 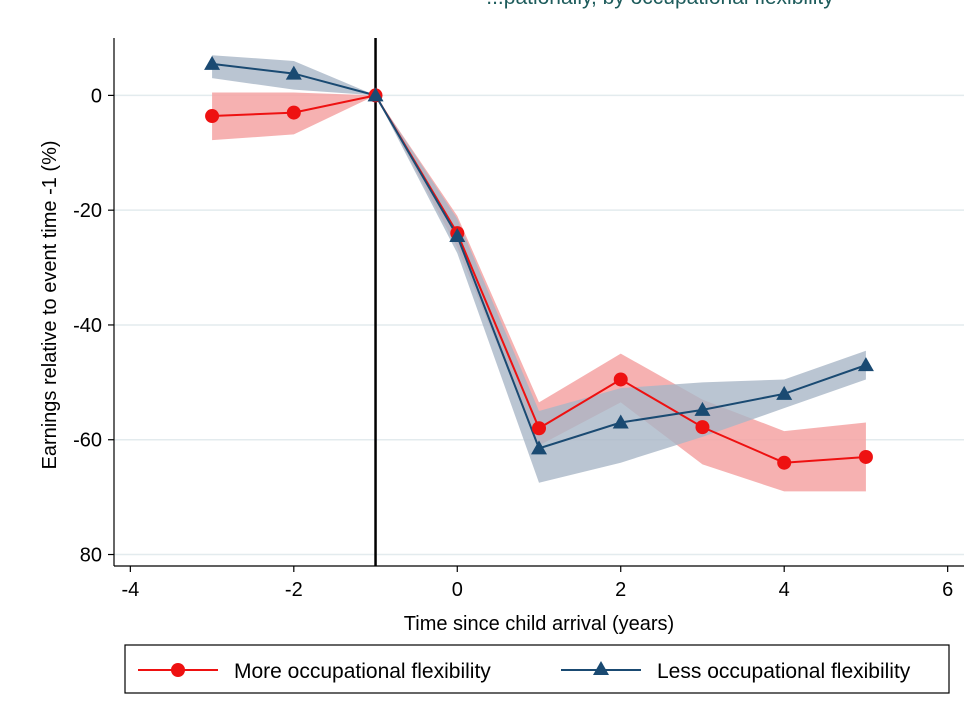 I want to click on y-tick-label-3: -60, so click(x=87, y=441).